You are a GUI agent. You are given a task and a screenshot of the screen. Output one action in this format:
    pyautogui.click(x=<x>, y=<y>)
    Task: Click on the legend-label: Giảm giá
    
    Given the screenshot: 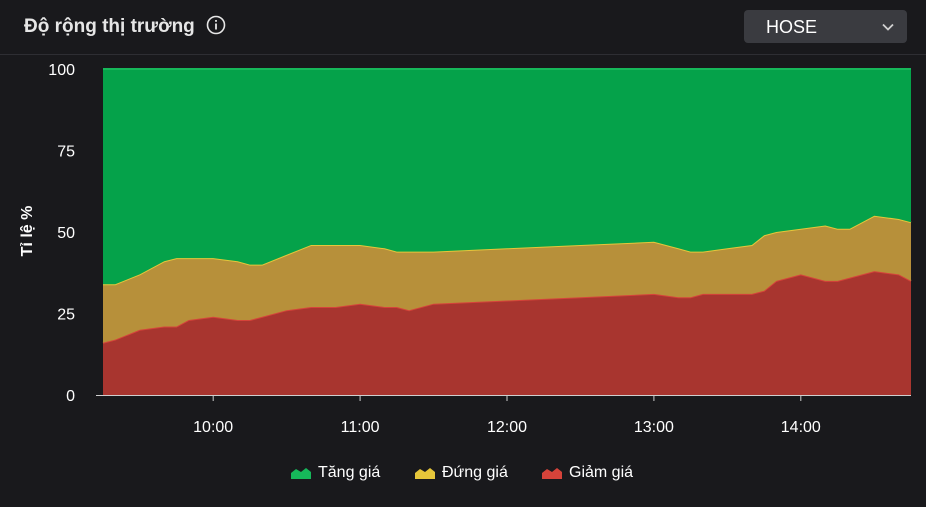 What is the action you would take?
    pyautogui.click(x=601, y=472)
    